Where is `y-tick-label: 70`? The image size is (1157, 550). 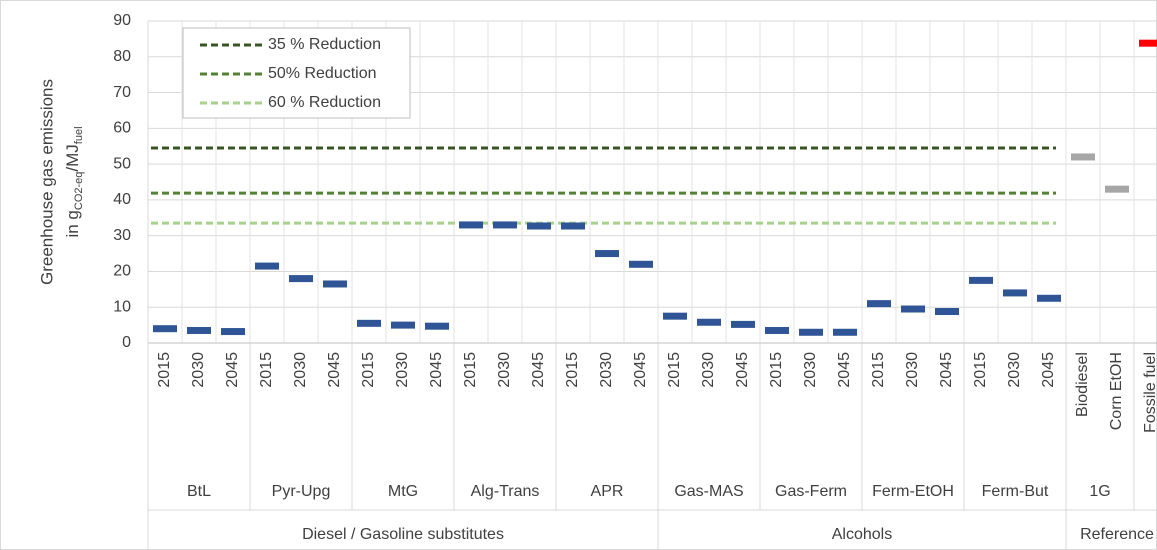 y-tick-label: 70 is located at coordinates (122, 92).